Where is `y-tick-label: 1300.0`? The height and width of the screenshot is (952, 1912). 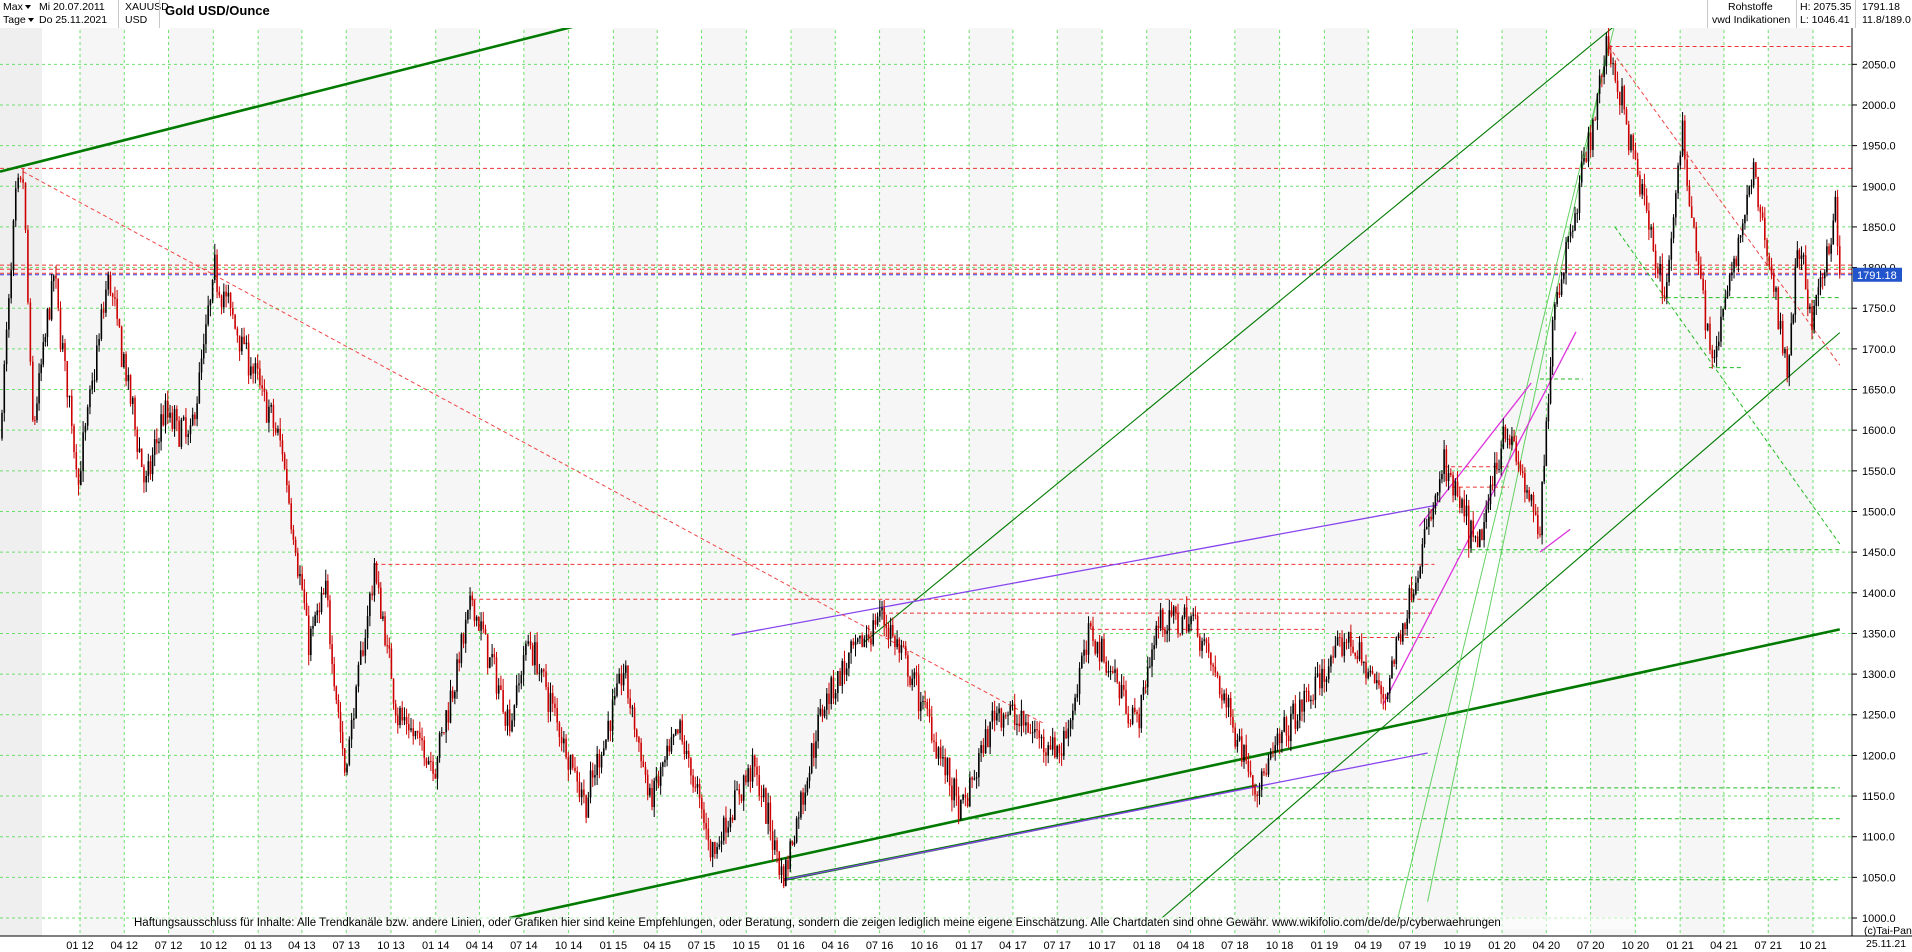
y-tick-label: 1300.0 is located at coordinates (1879, 675).